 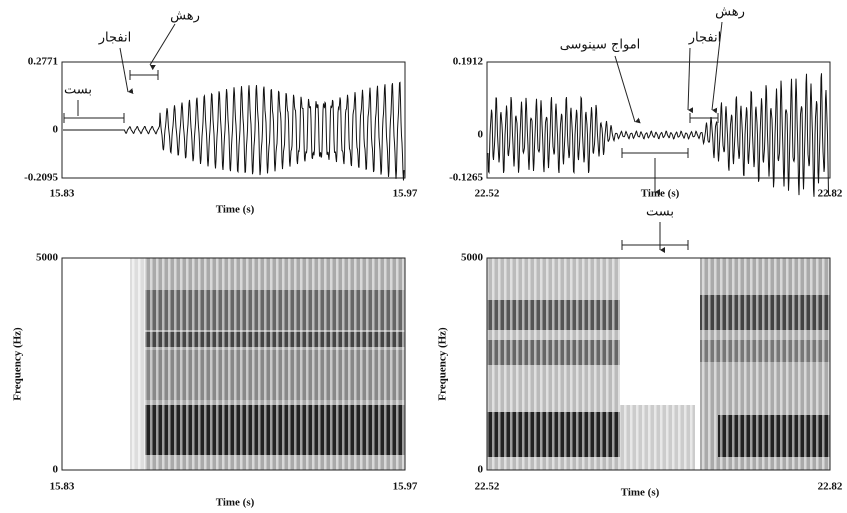 What do you see at coordinates (41, 178) in the screenshot?
I see `y-tick-label: -0.2095` at bounding box center [41, 178].